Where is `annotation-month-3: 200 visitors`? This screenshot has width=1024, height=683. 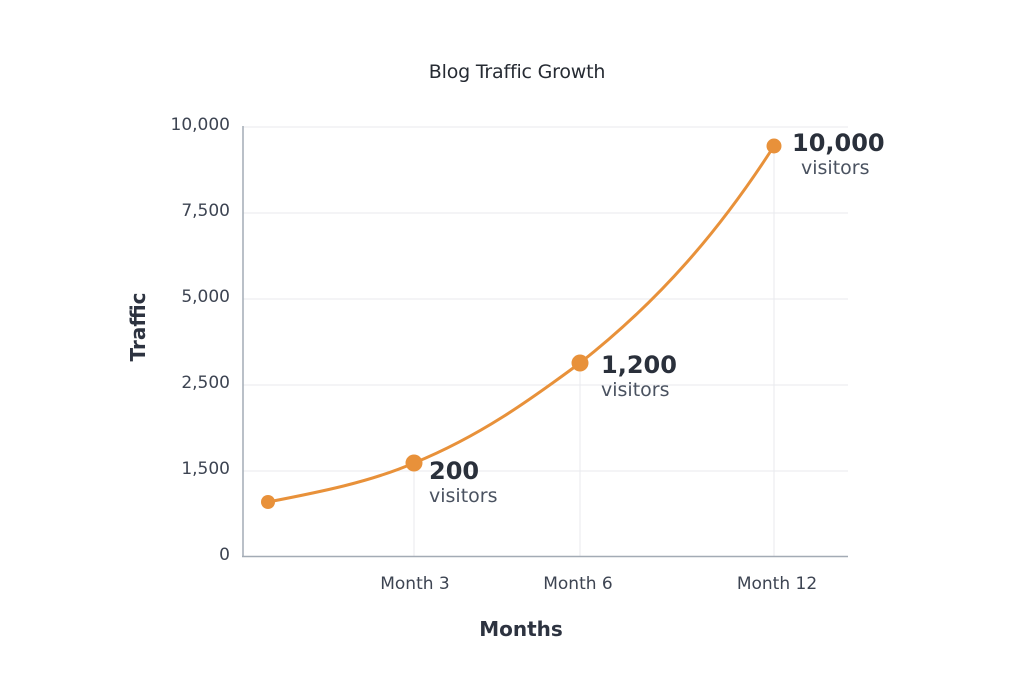 annotation-month-3: 200 visitors is located at coordinates (463, 482).